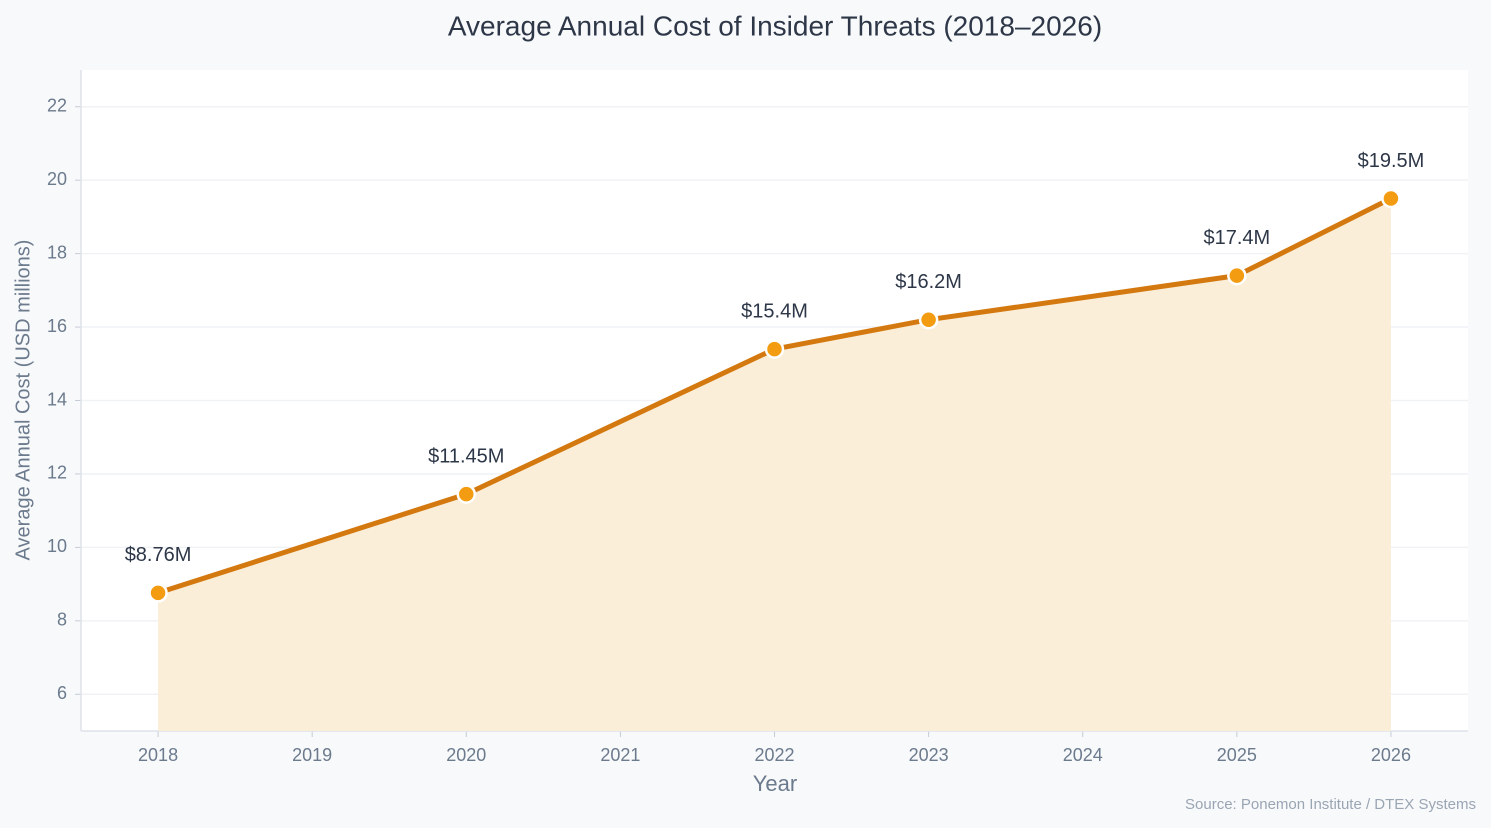  Describe the element at coordinates (1391, 161) in the screenshot. I see `value-label: $19.5M` at that location.